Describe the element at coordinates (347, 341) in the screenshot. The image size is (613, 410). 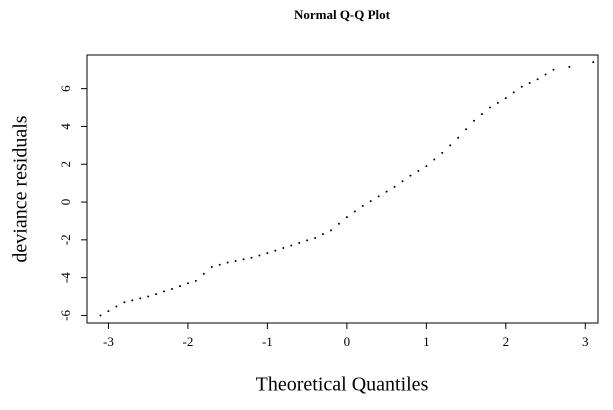
I see `x-tick-label: 0` at that location.